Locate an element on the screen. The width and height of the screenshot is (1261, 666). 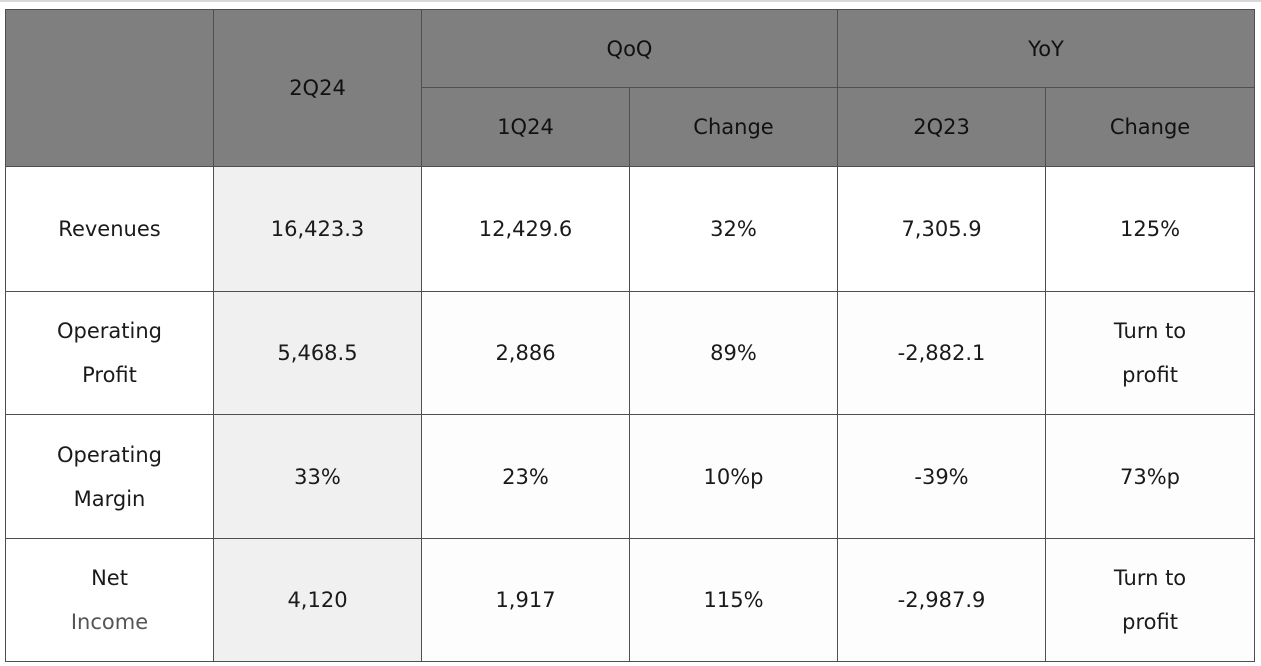
row-label-revenues: Revenues is located at coordinates (109, 229).